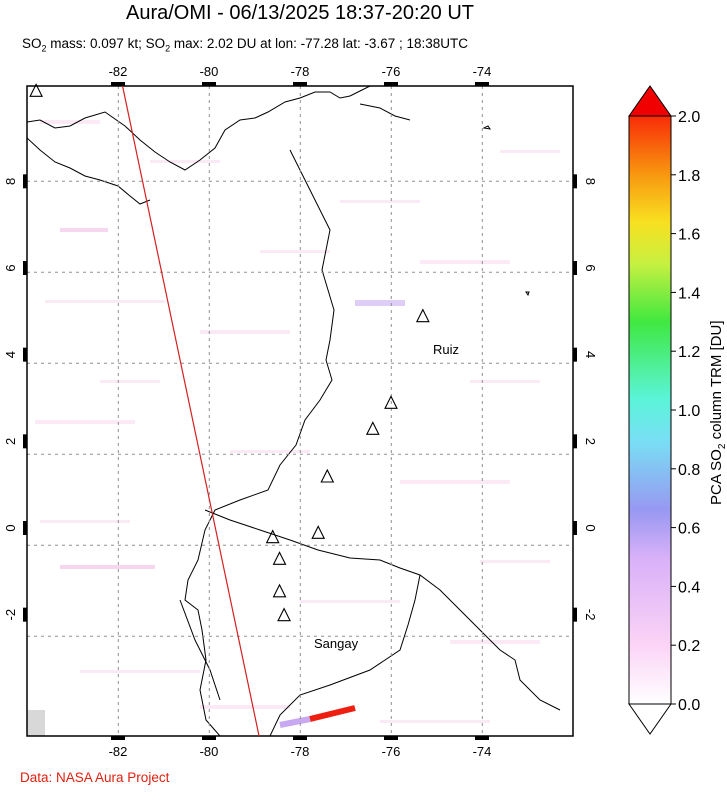 This screenshot has height=800, width=727. Describe the element at coordinates (650, 101) in the screenshot. I see `colorbar-max-arrow` at that location.